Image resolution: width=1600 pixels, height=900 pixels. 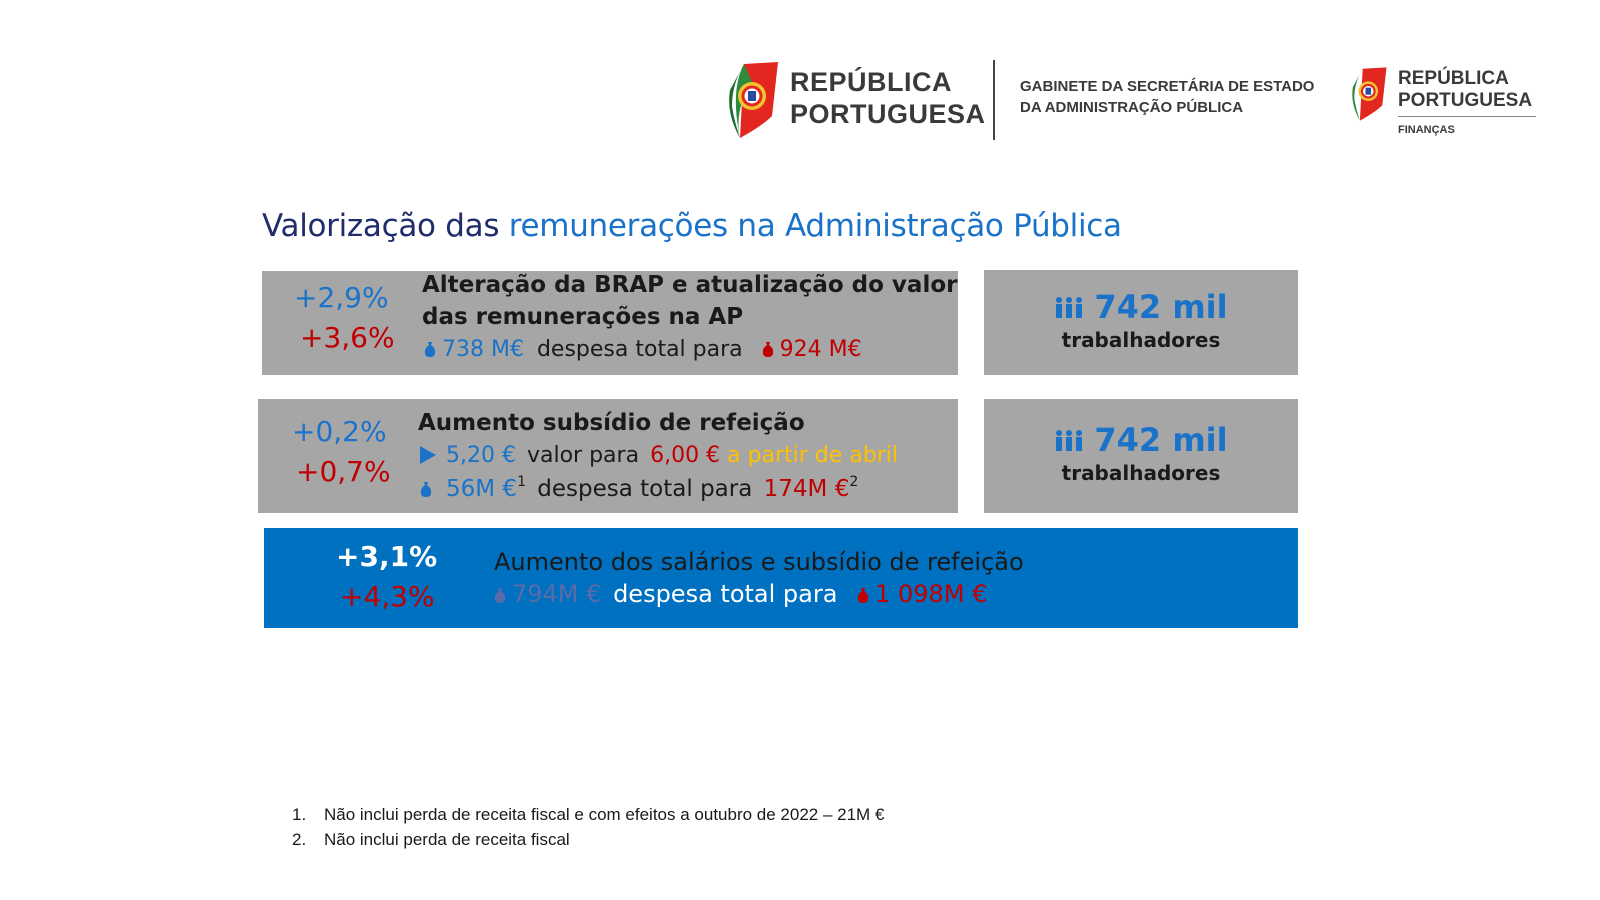 I want to click on total-pct-red: +4,3%, so click(x=387, y=596).